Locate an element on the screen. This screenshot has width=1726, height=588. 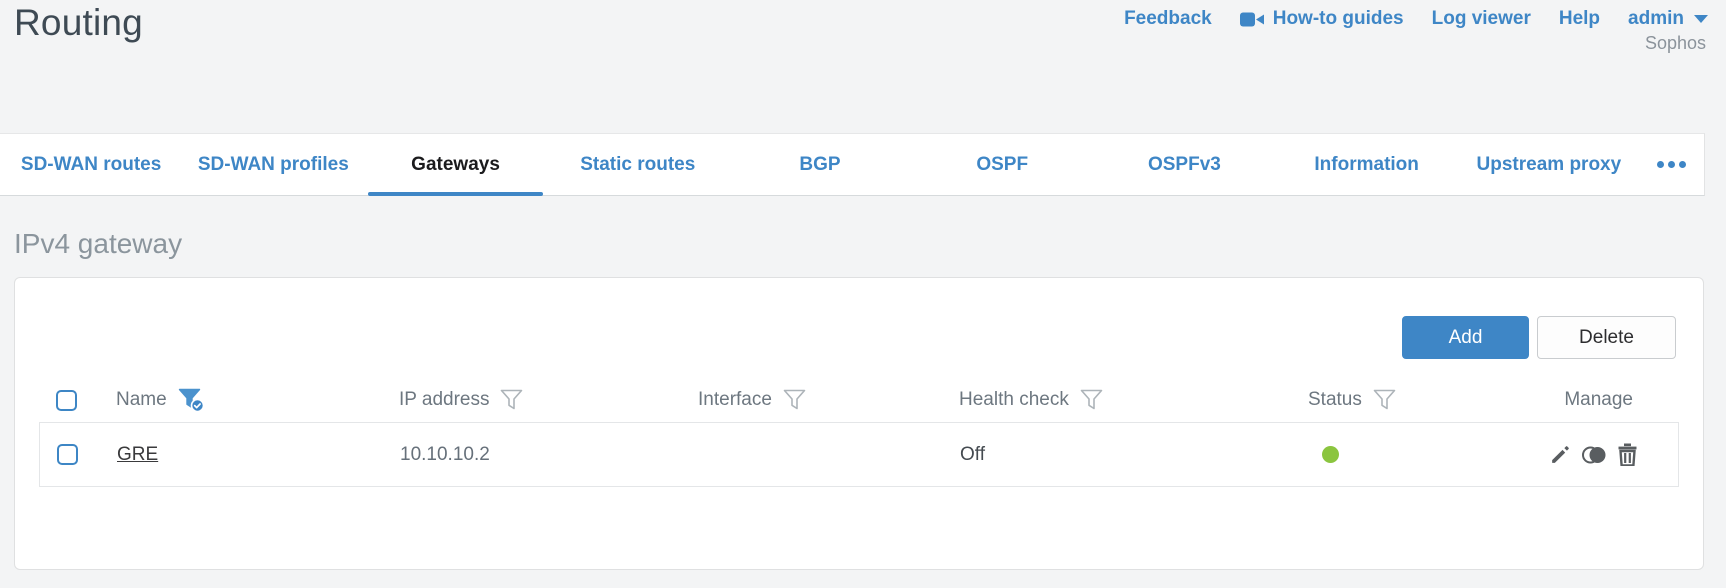
table-body: GRE 10.10.10.2 Off is located at coordinates (859, 454).